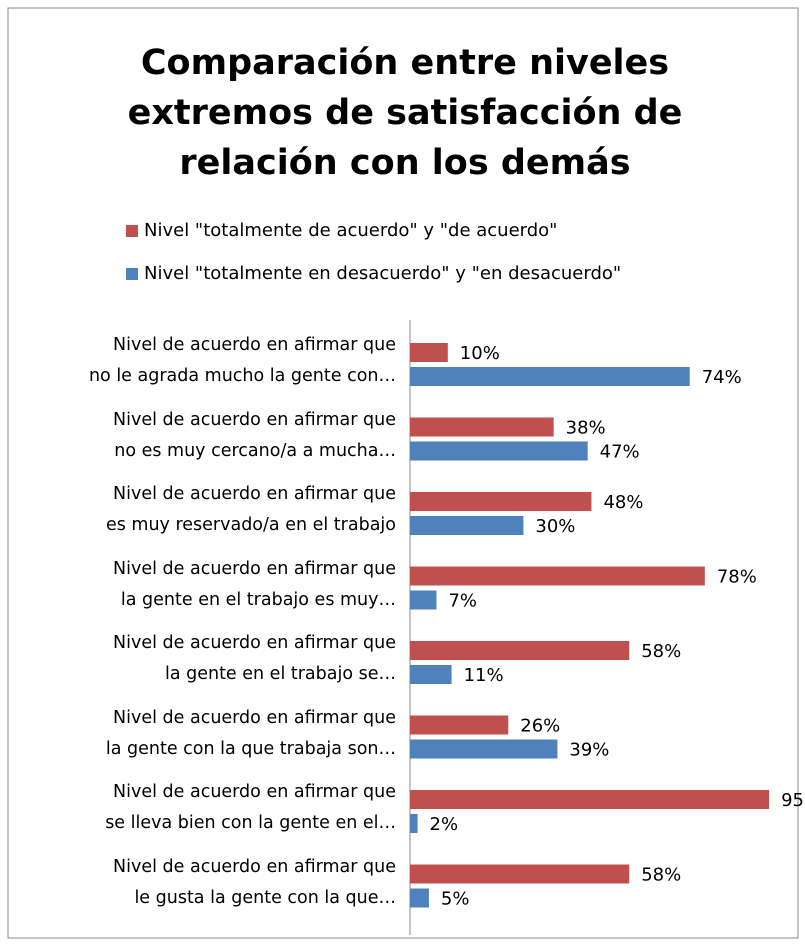 This screenshot has height=945, width=805. What do you see at coordinates (480, 353) in the screenshot?
I see `value-label: 10%` at bounding box center [480, 353].